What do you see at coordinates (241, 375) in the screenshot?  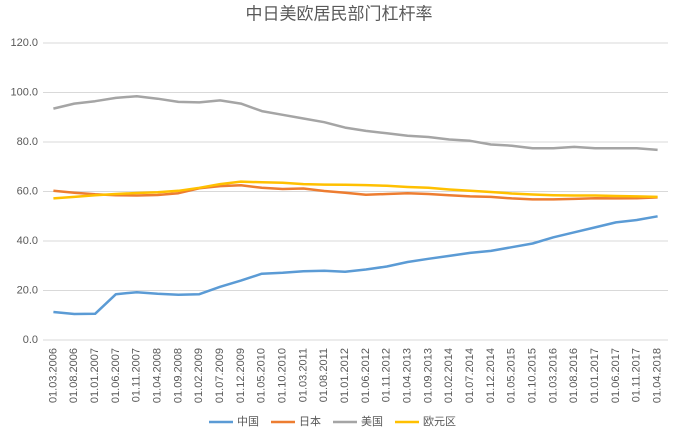 I see `x-tick-label: 01.12.2009` at bounding box center [241, 375].